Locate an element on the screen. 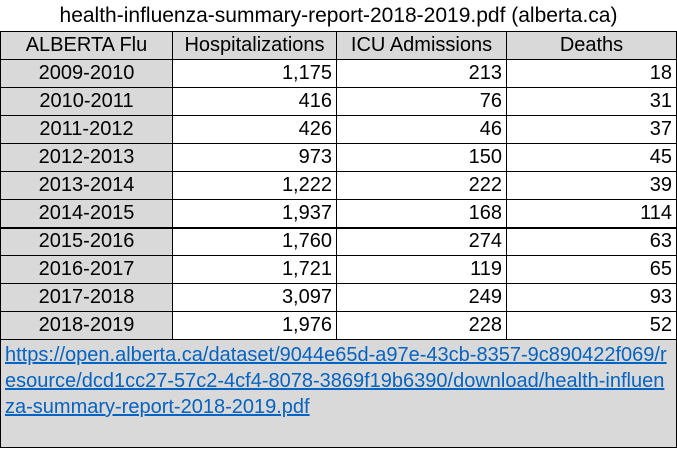  table-row: 2017-2018 3,097 249 93 is located at coordinates (338, 297).